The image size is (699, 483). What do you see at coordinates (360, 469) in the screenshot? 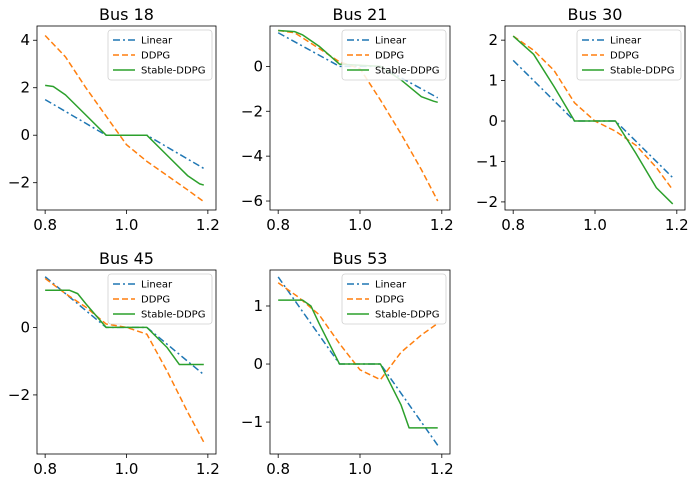
I see `panel-5-xtick-label: 1.0` at bounding box center [360, 469].